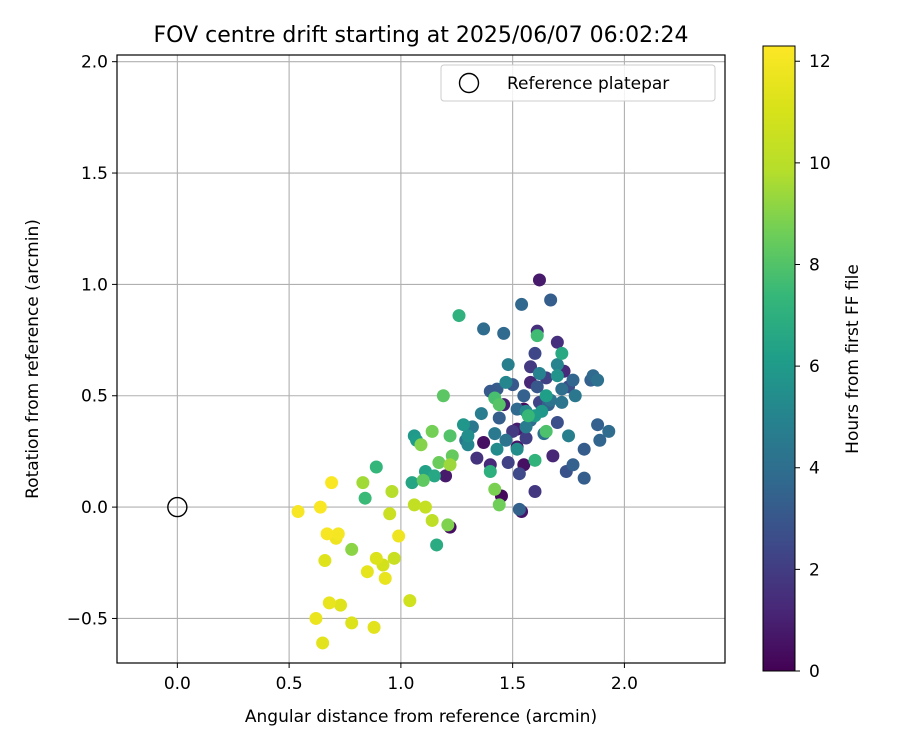 This screenshot has width=900, height=750. Describe the element at coordinates (177, 684) in the screenshot. I see `x-tick-label: 0.0` at that location.